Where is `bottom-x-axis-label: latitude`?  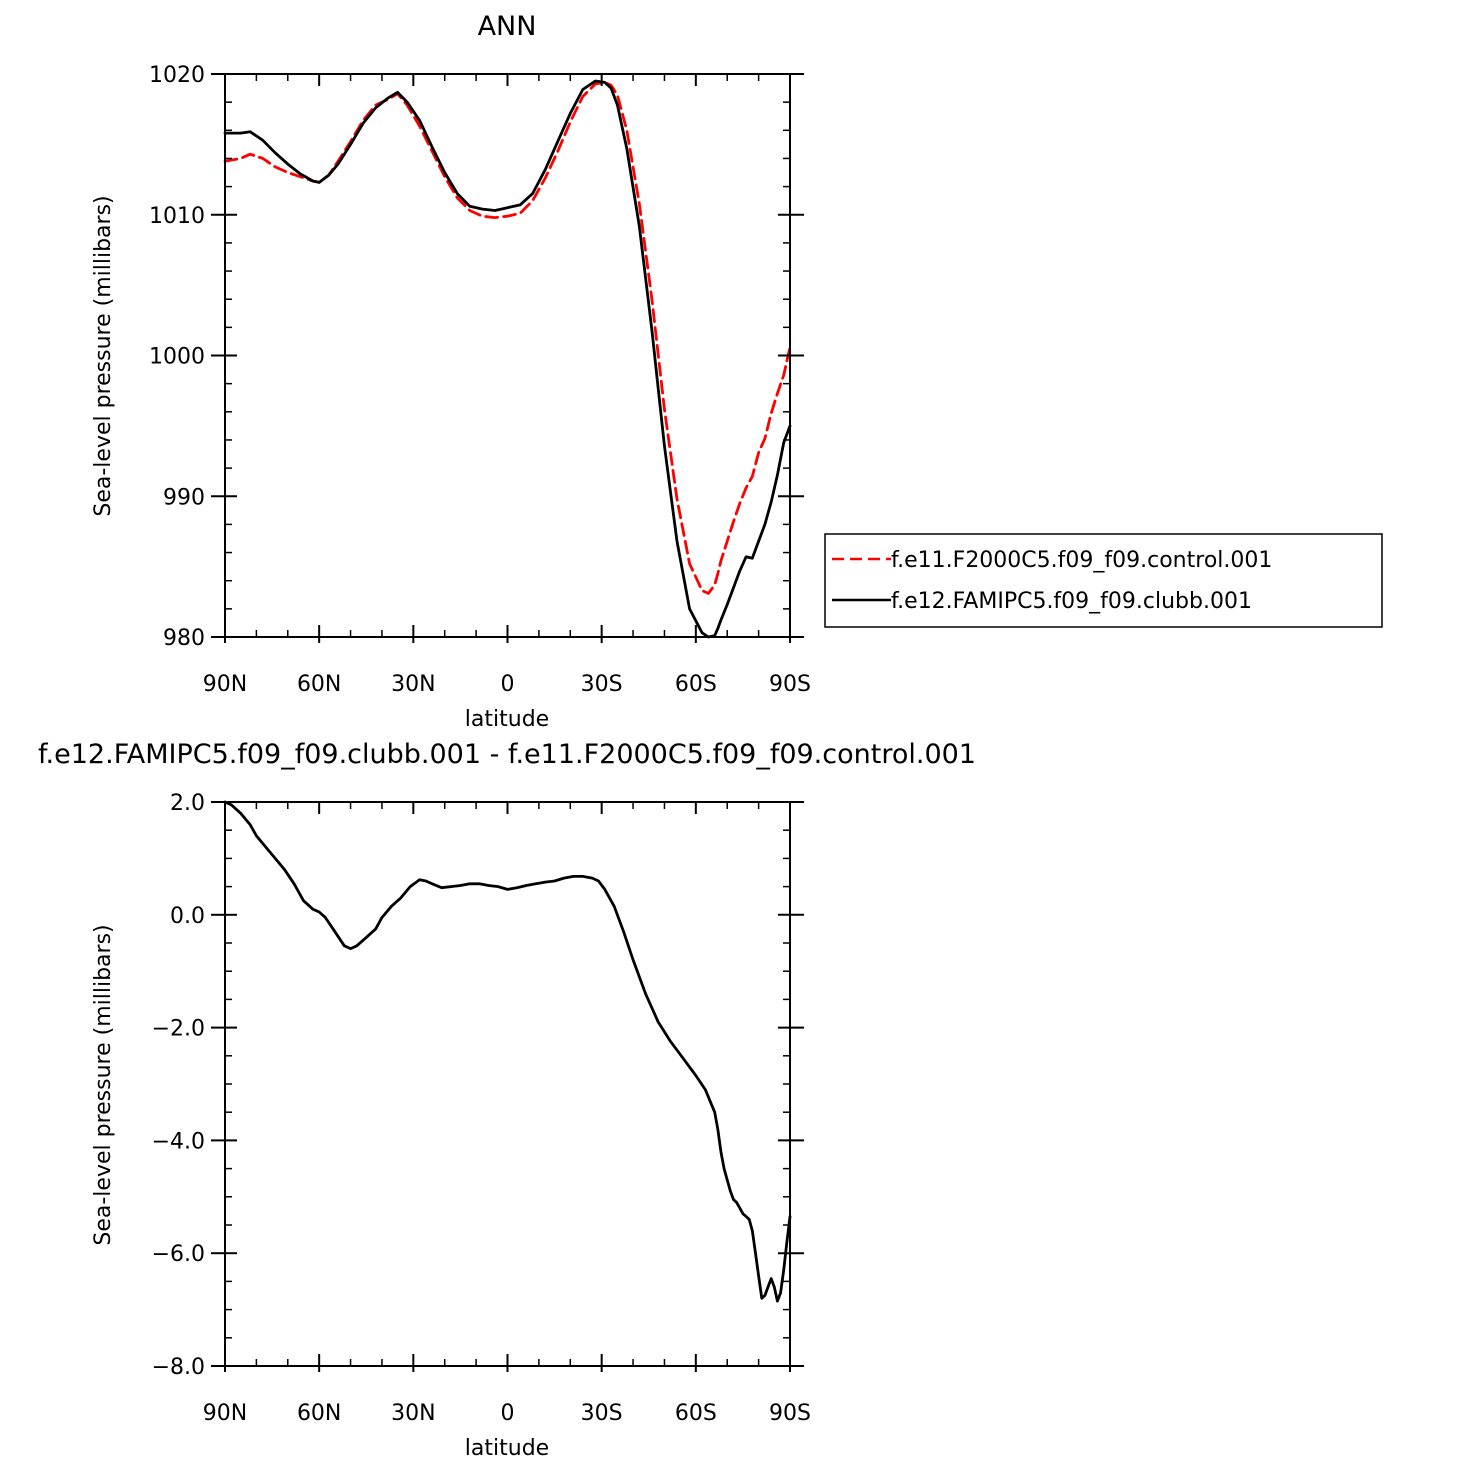 bottom-x-axis-label: latitude is located at coordinates (507, 1448).